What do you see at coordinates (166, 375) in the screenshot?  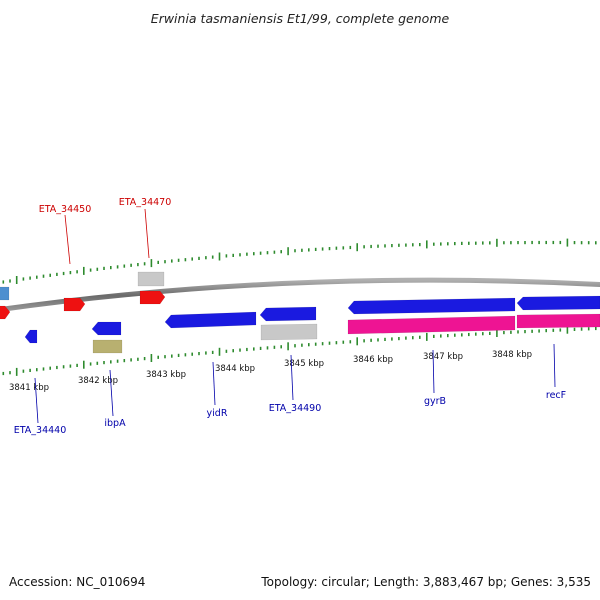 I see `kbp-label-3843: 3843 kbp` at bounding box center [166, 375].